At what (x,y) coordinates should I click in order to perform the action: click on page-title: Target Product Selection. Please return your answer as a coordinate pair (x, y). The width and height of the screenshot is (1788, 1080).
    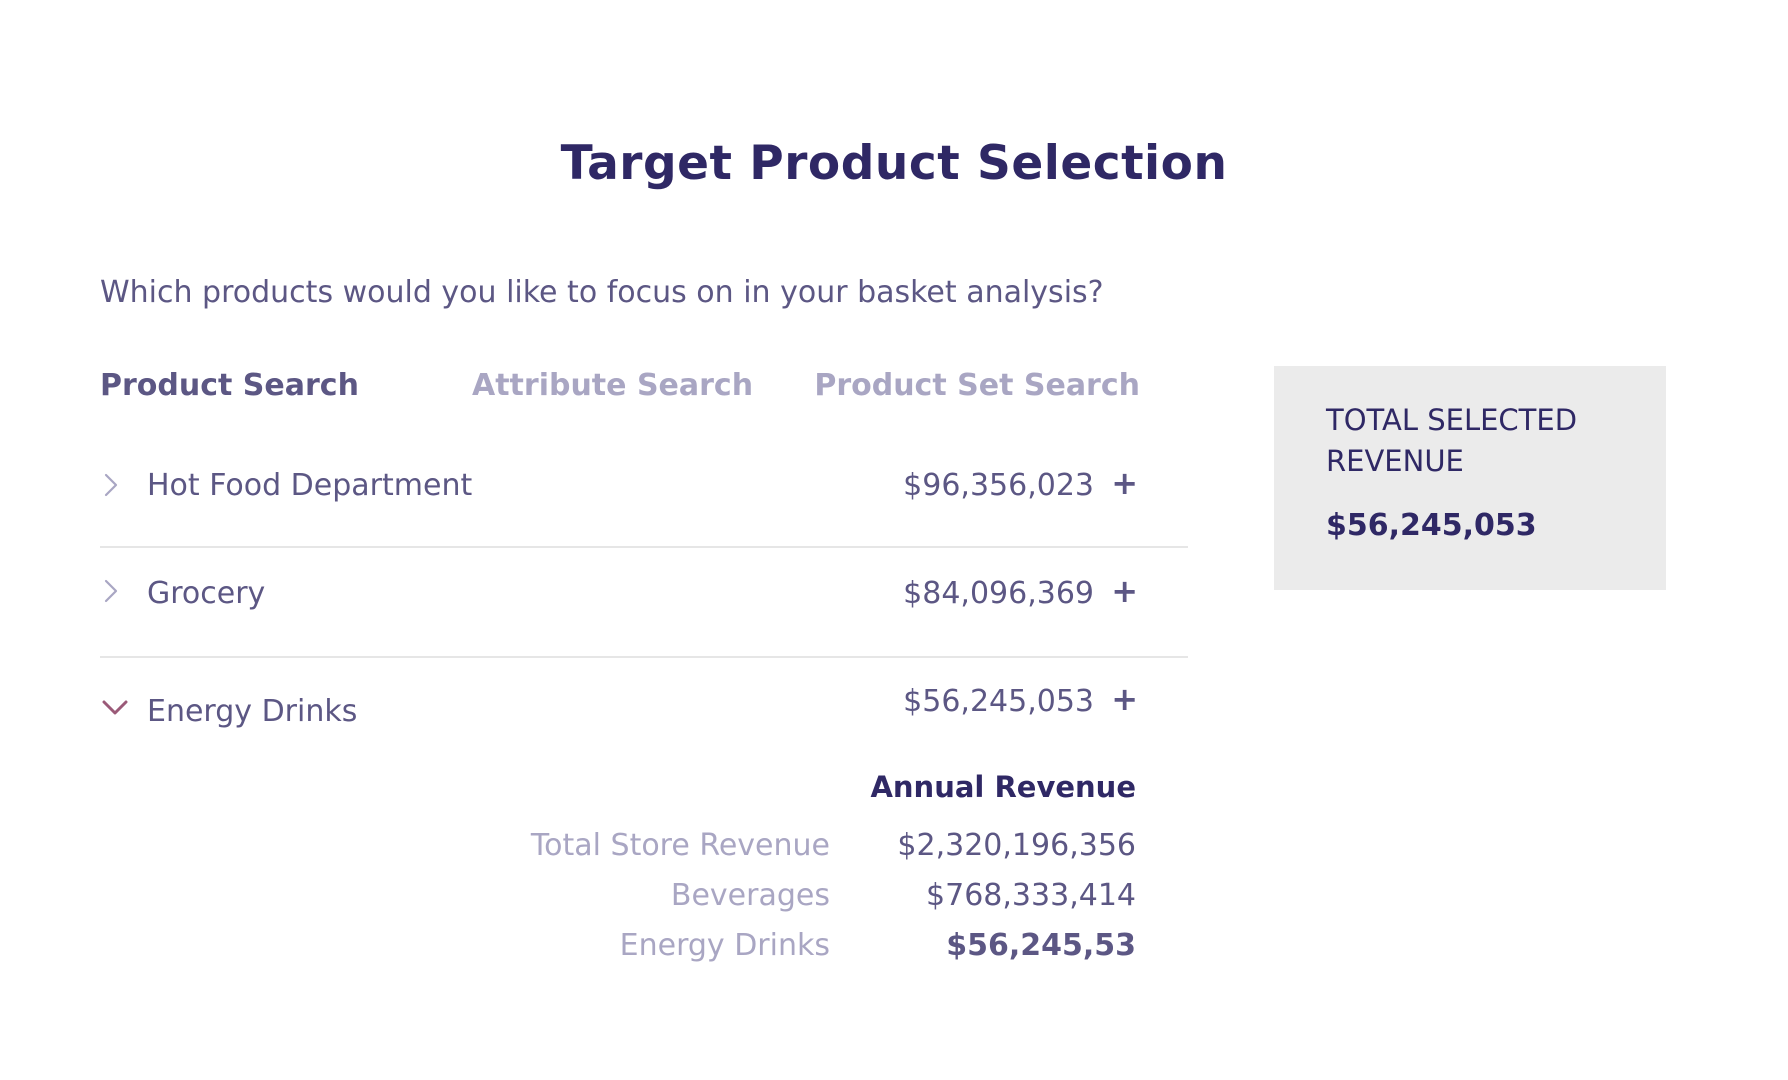
    Looking at the image, I should click on (894, 163).